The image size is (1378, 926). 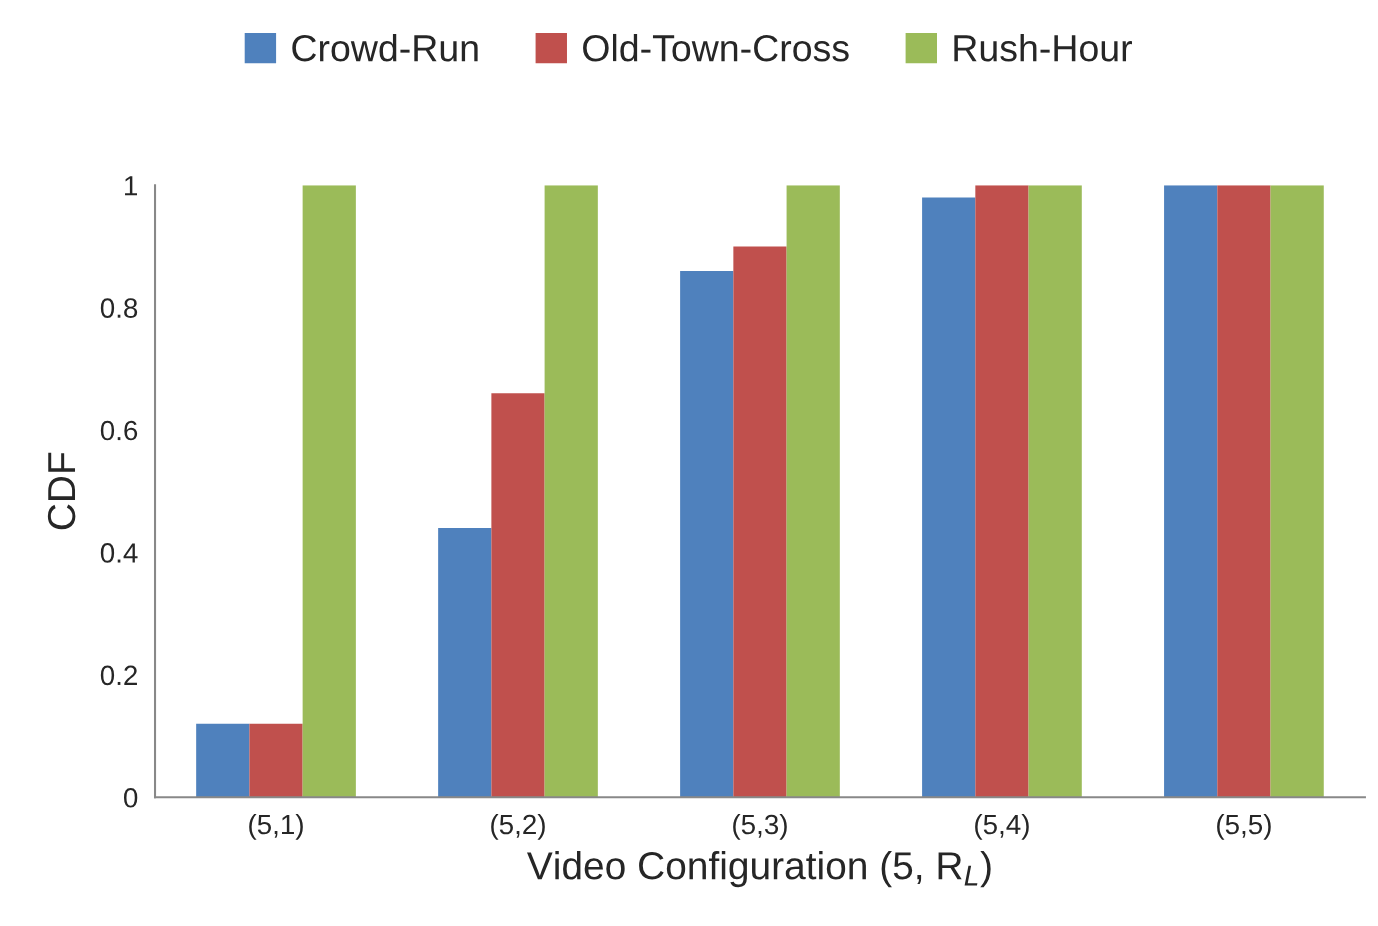 I want to click on x-axis-title: Video Configuration (5, R$_{L}$), so click(x=759, y=869).